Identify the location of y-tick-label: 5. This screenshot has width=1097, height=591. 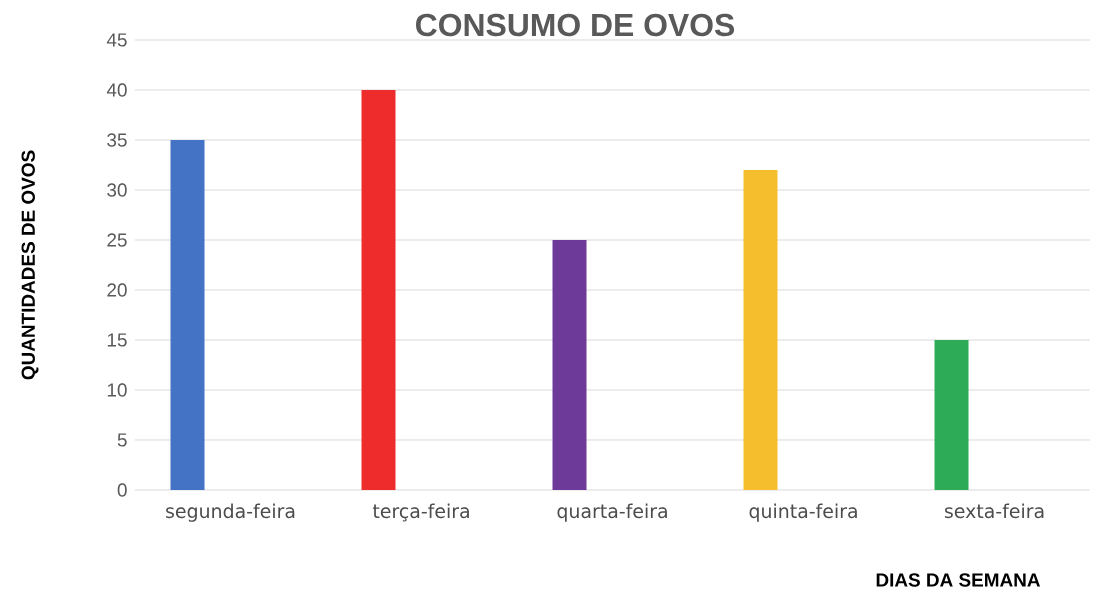
(122, 440).